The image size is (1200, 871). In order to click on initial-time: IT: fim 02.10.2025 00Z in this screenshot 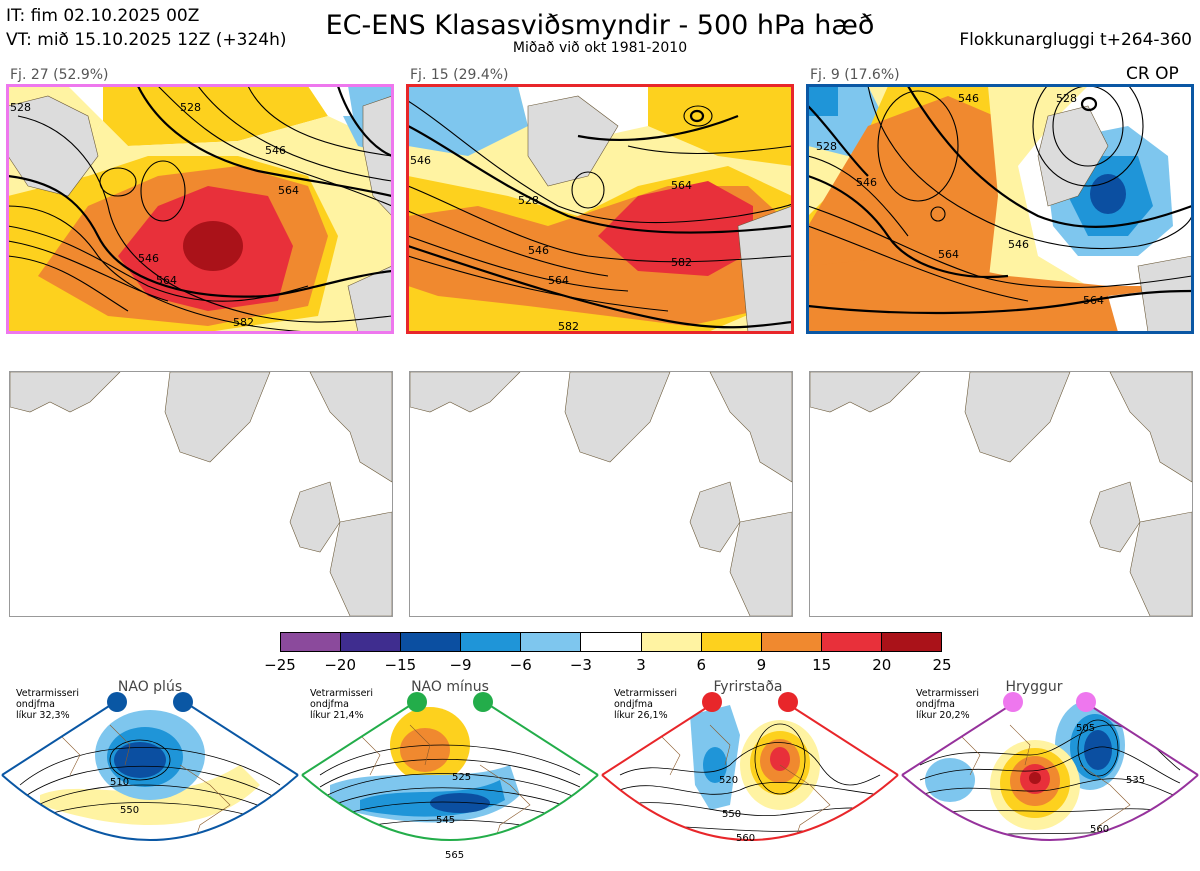, I will do `click(103, 16)`.